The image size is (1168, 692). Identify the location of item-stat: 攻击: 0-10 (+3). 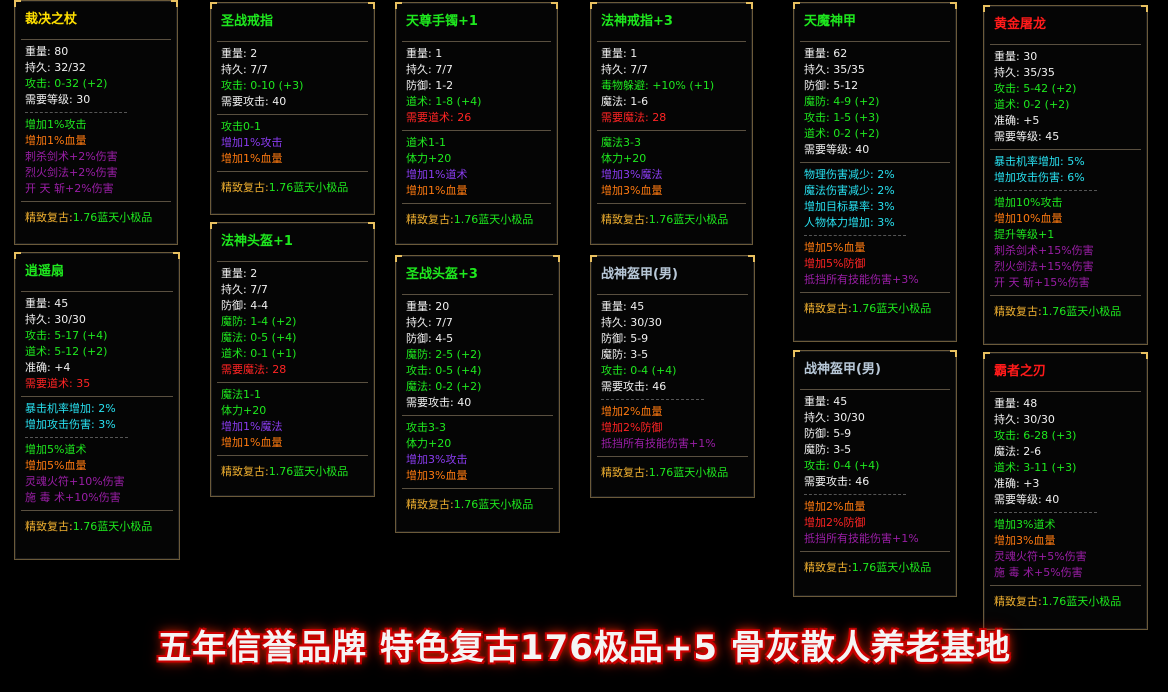
(262, 85).